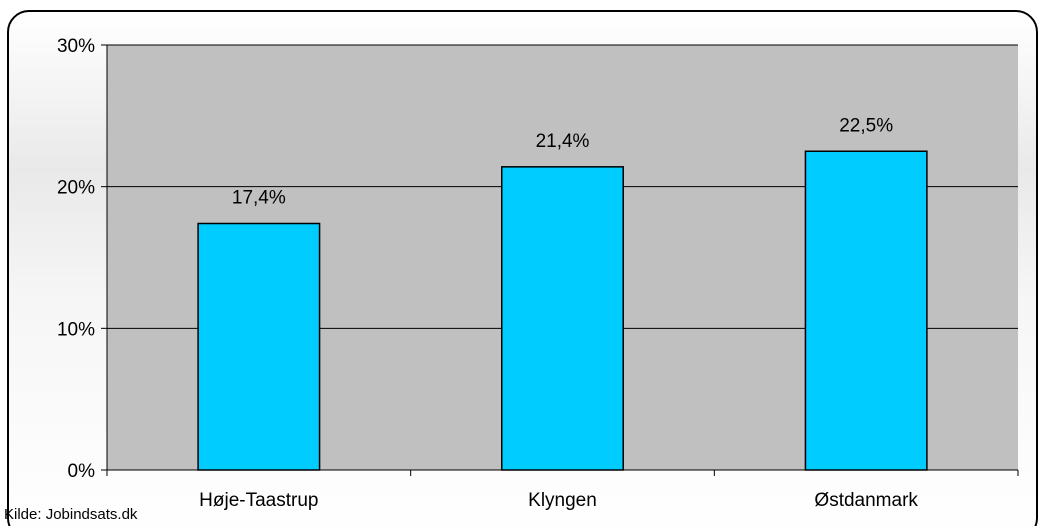 This screenshot has height=526, width=1042. Describe the element at coordinates (76, 188) in the screenshot. I see `y-tick-label: 20%` at that location.